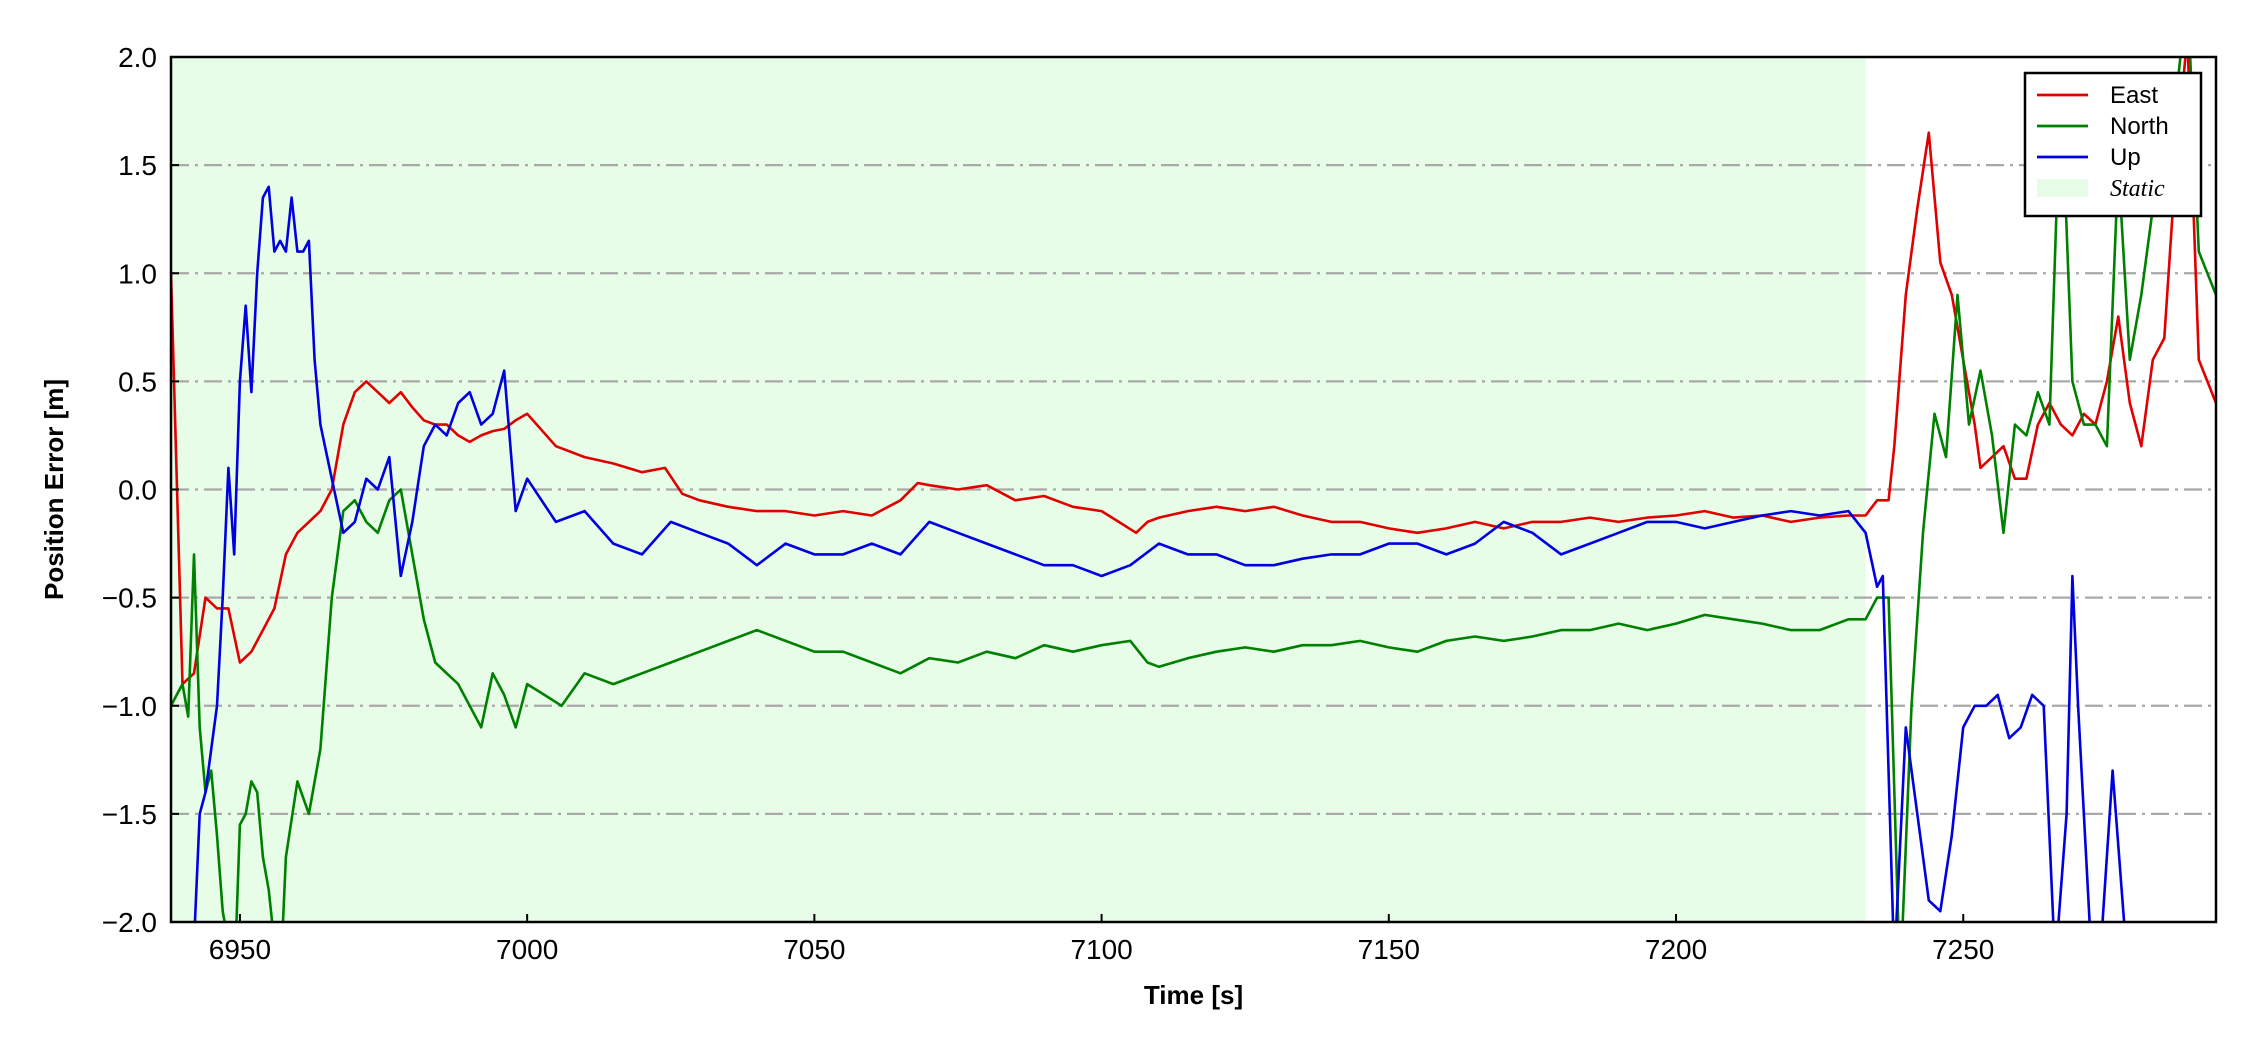 Image resolution: width=2250 pixels, height=1050 pixels. I want to click on legend-label-static: Static, so click(2137, 189).